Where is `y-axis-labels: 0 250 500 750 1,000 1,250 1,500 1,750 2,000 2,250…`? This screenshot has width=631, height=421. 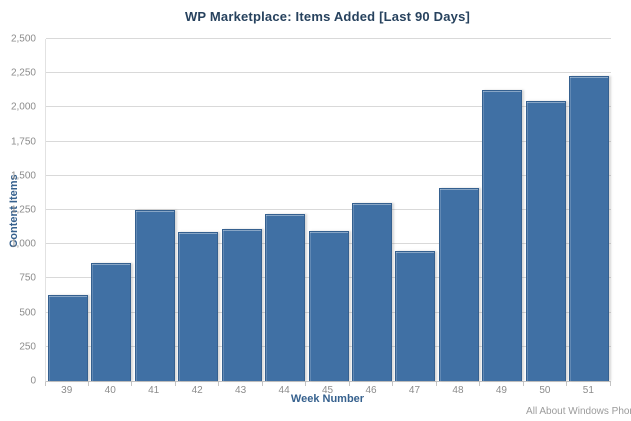 y-axis-labels: 0 250 500 750 1,000 1,250 1,500 1,750 2,000 2,250… is located at coordinates (19, 210).